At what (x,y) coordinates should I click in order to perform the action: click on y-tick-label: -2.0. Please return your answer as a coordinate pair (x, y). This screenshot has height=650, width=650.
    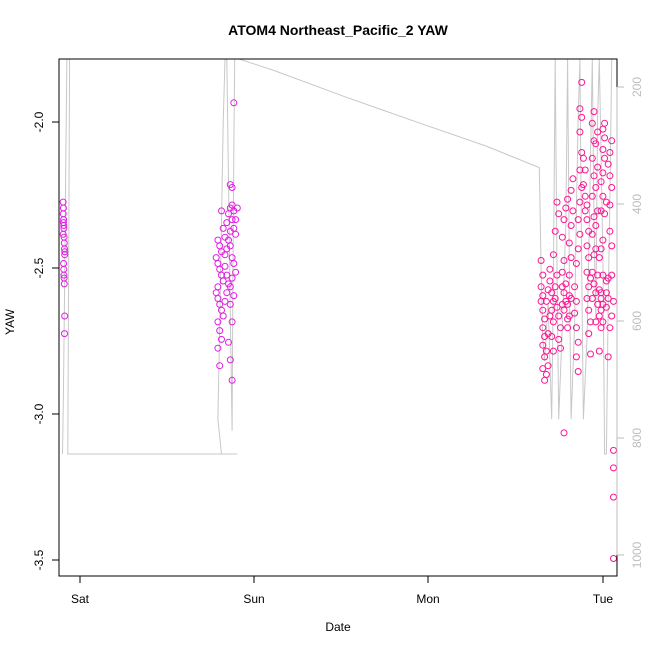
    Looking at the image, I should click on (39, 121).